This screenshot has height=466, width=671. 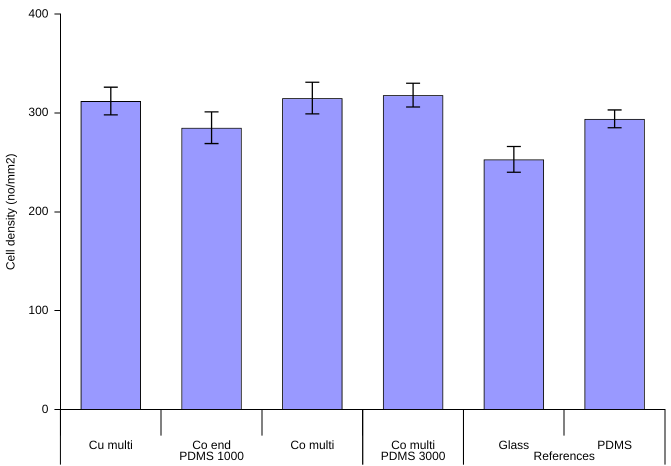 I want to click on x-tick-label: PDMS, so click(x=614, y=445).